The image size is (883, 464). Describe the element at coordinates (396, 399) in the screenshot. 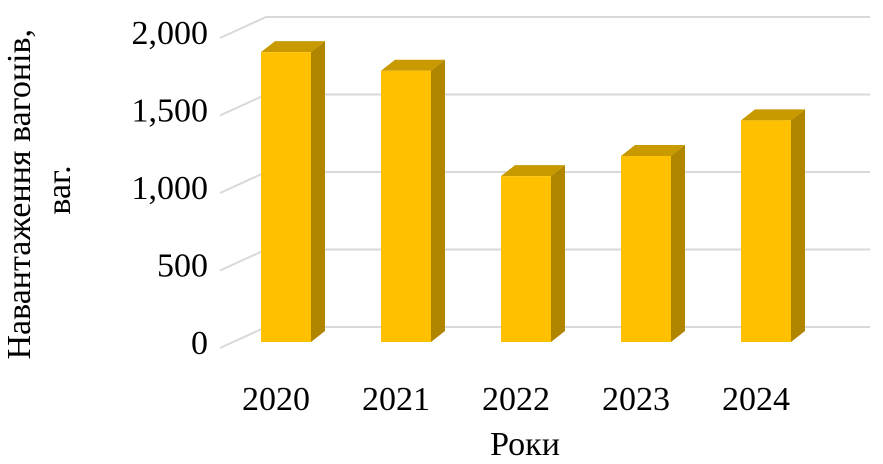

I see `x-tick-label: 2021` at that location.